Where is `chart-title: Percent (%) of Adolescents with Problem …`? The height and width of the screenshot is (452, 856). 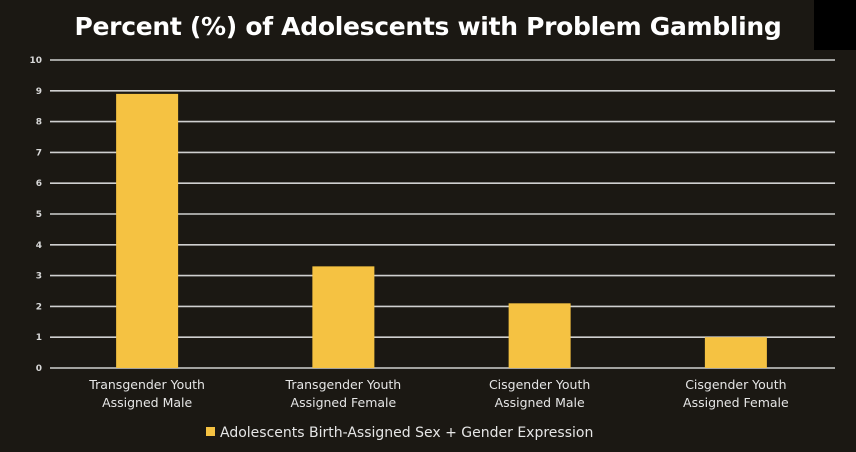 chart-title: Percent (%) of Adolescents with Problem … is located at coordinates (428, 26).